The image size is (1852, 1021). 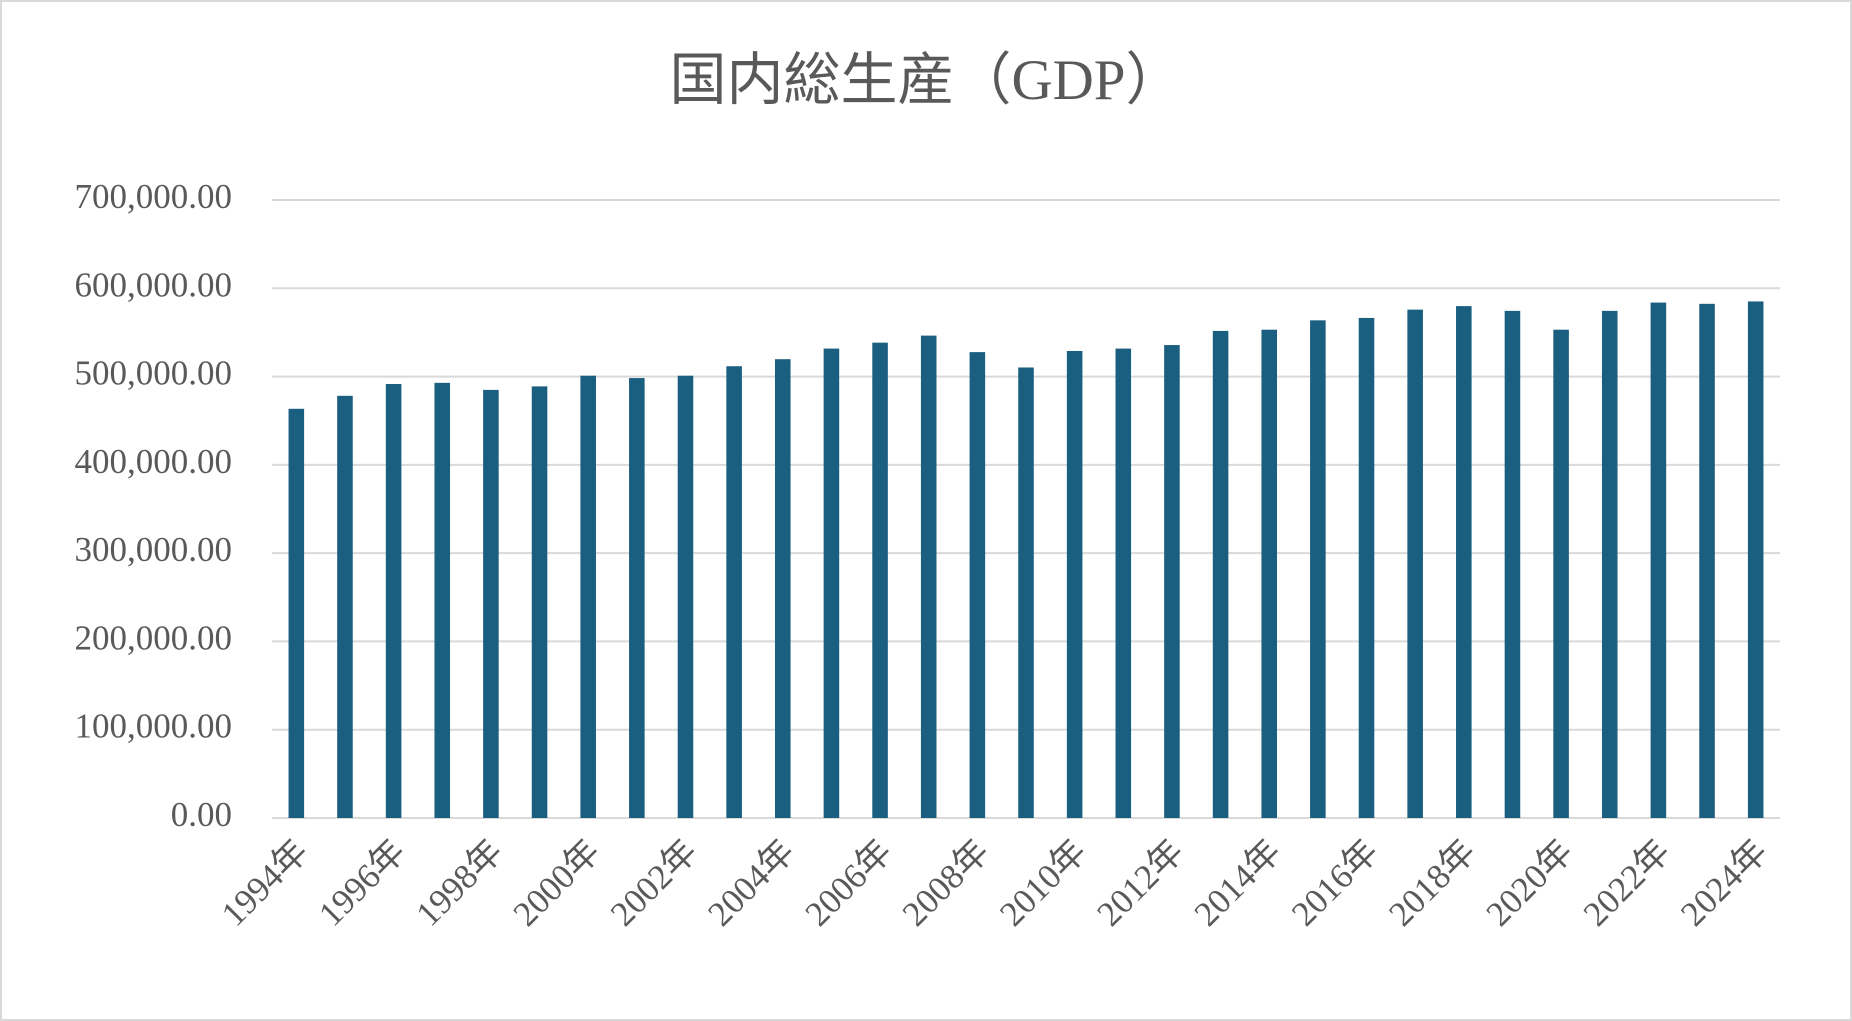 What do you see at coordinates (925, 80) in the screenshot?
I see `chart-title: 国内総生産（GDP）` at bounding box center [925, 80].